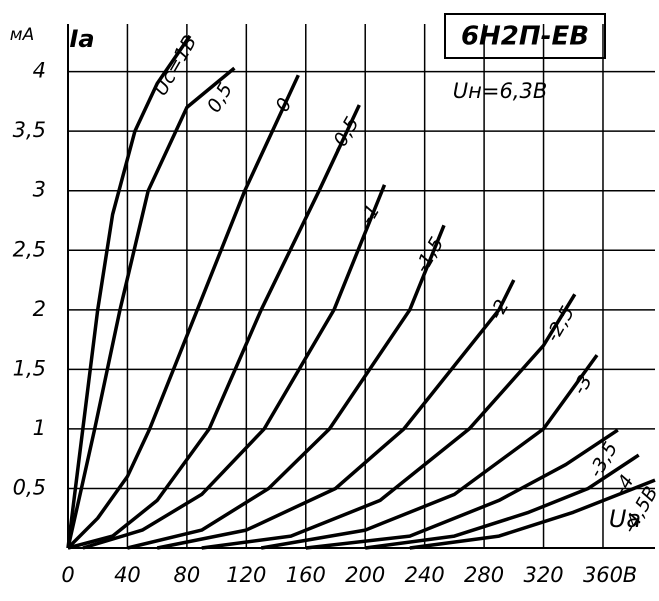 This screenshot has width=659, height=601. I want to click on x-tick-label: 40, so click(127, 575).